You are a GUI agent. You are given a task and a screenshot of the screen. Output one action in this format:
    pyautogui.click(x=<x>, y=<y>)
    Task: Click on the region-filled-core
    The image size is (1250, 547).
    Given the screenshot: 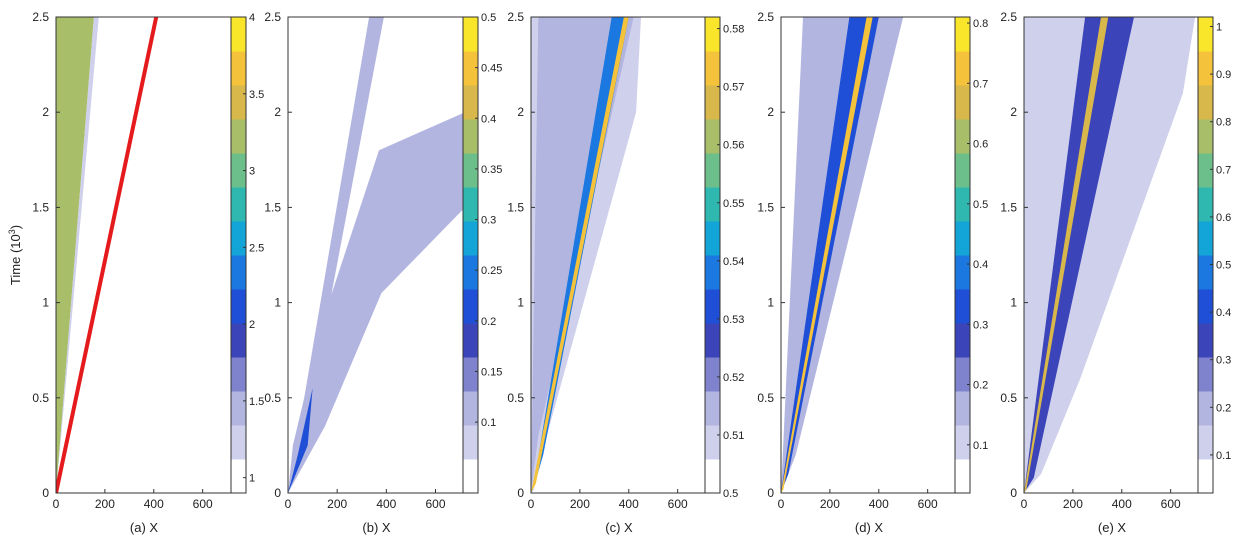 What is the action you would take?
    pyautogui.click(x=75, y=255)
    